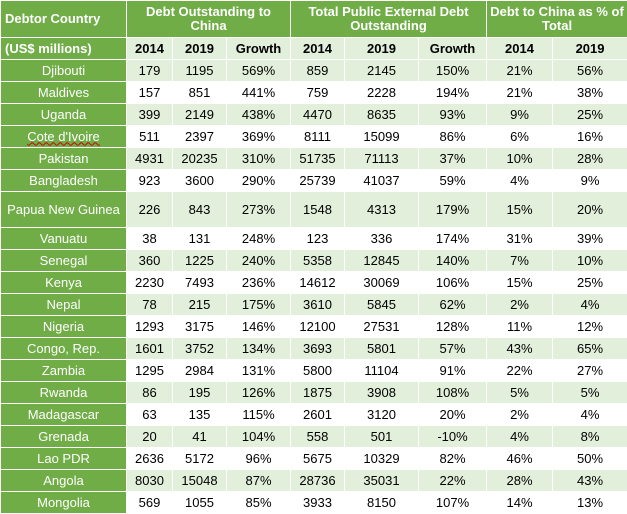  What do you see at coordinates (318, 210) in the screenshot?
I see `total-2014-cell: 1548` at bounding box center [318, 210].